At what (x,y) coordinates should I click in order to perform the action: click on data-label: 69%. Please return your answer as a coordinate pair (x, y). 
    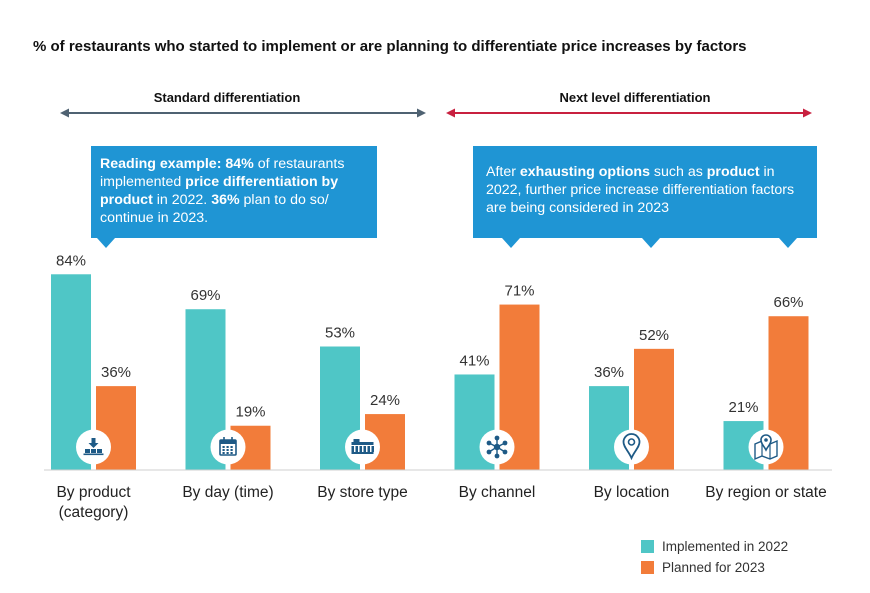
    Looking at the image, I should click on (205, 295).